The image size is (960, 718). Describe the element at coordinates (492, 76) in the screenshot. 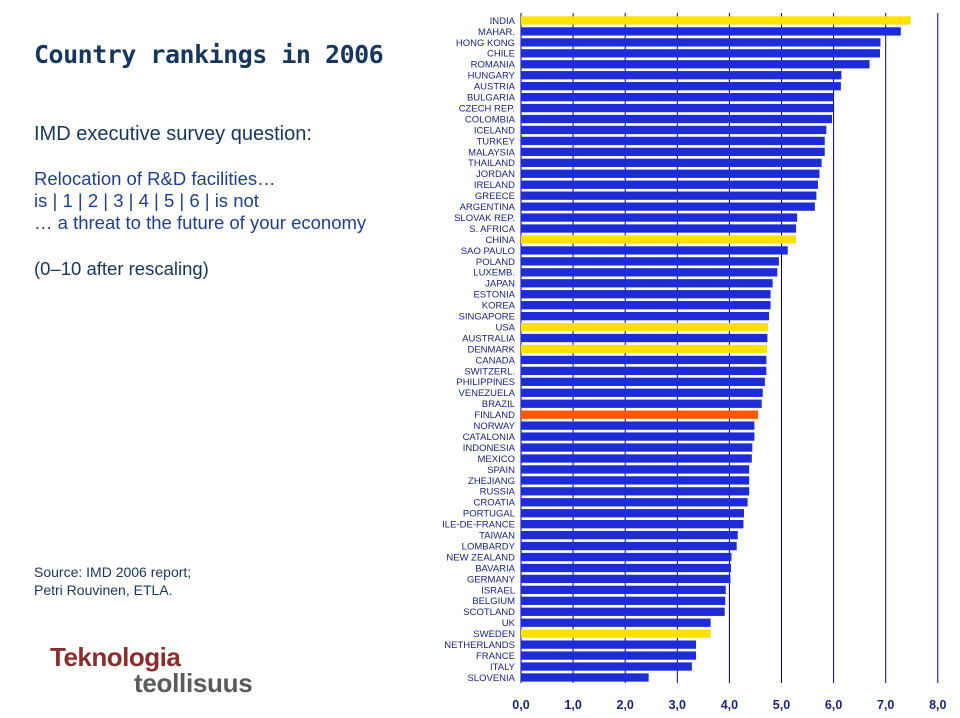

I see `category-label: HUNGARY` at that location.